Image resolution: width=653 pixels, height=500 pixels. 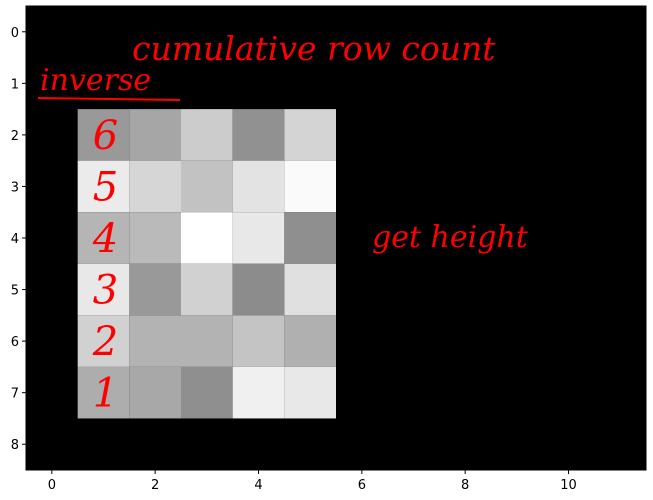 I want to click on y-tick-label: 2, so click(x=15, y=136).